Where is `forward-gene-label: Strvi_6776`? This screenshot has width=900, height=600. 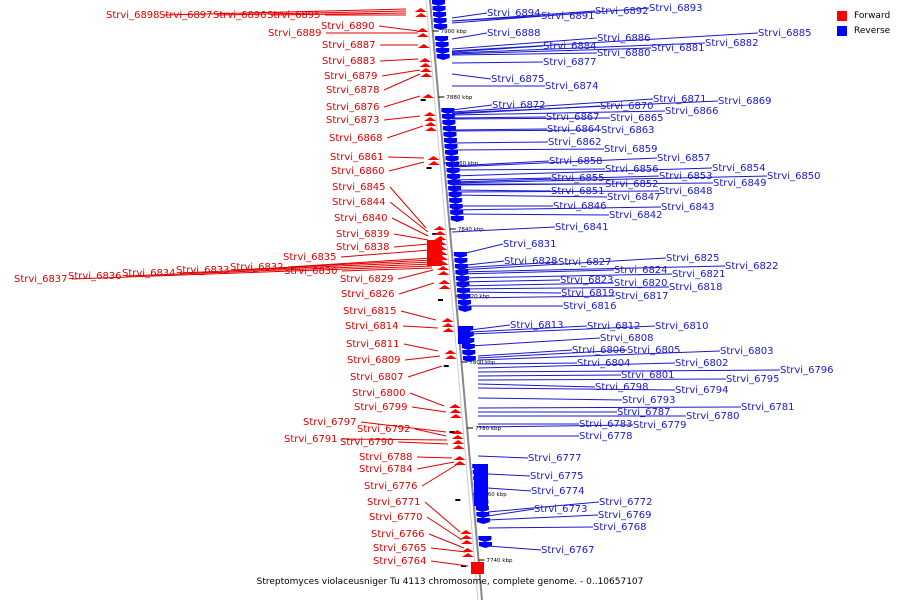
forward-gene-label: Strvi_6776 is located at coordinates (391, 486).